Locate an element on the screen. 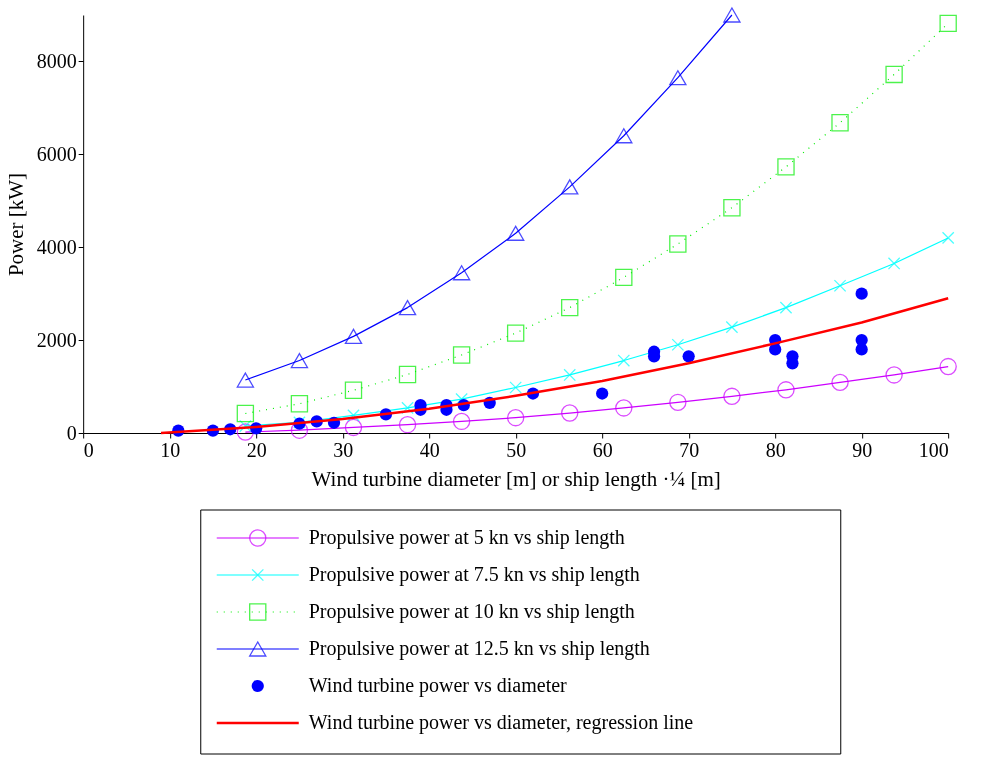 Image resolution: width=1006 pixels, height=757 pixels. x-tick-label: 0 is located at coordinates (88, 449).